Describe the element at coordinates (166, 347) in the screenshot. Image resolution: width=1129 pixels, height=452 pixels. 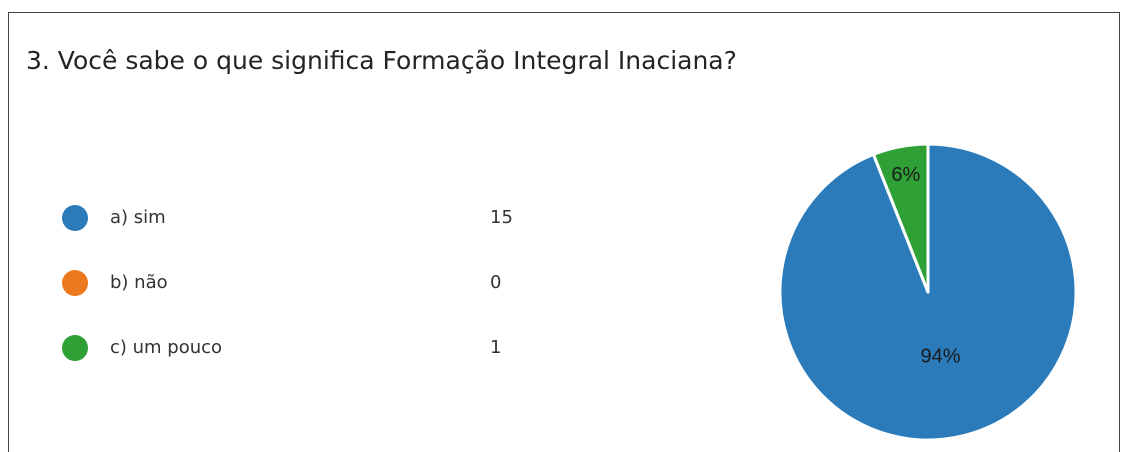
I see `legend-label: c) um pouco` at that location.